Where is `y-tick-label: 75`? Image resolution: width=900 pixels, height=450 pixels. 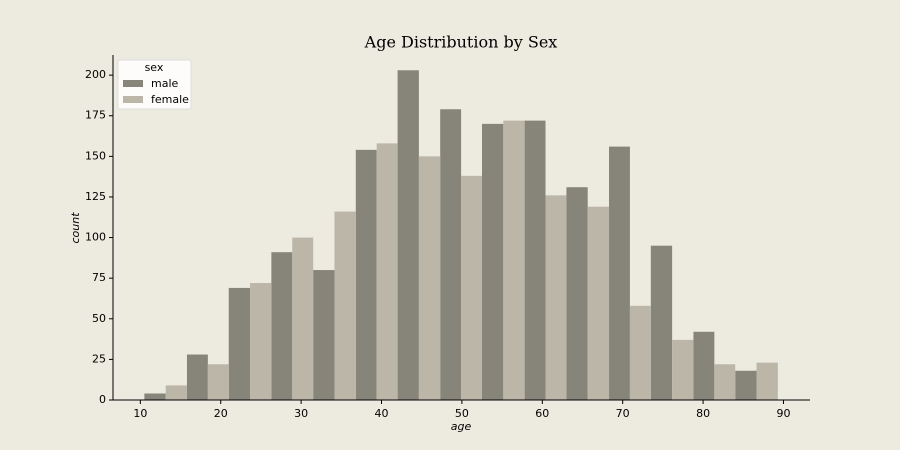
y-tick-label: 75 is located at coordinates (99, 277).